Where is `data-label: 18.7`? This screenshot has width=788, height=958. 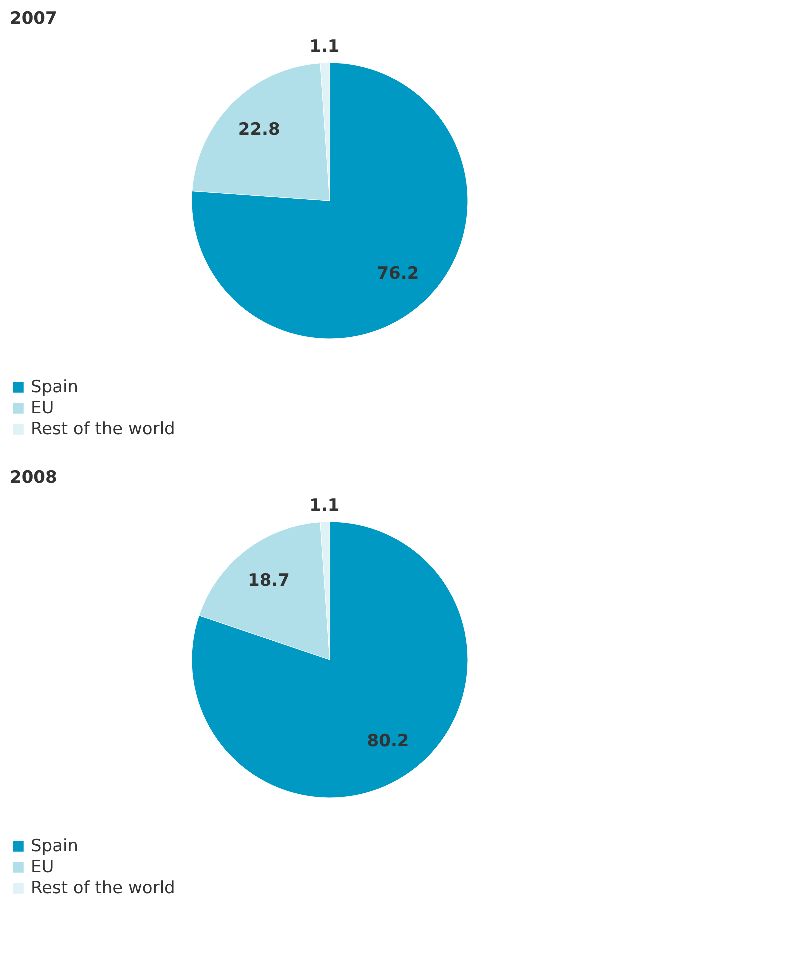
data-label: 18.7 is located at coordinates (269, 580).